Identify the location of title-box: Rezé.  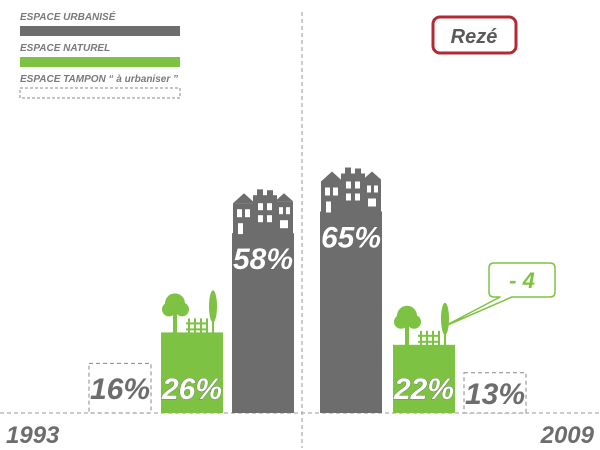
(474, 35).